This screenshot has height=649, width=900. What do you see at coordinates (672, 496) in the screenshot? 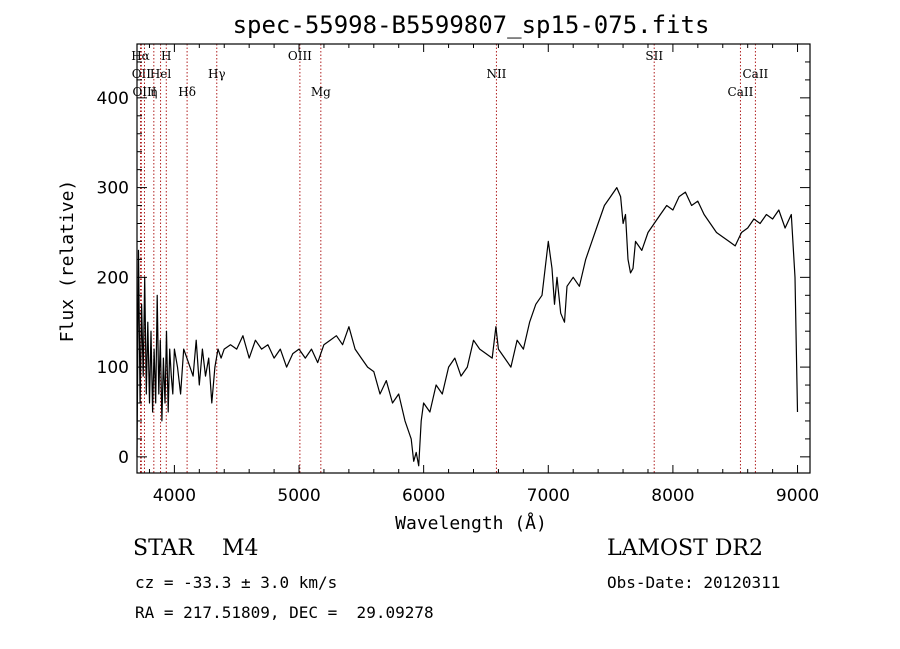
I see `x-tick-label-8000: 8000` at bounding box center [672, 496].